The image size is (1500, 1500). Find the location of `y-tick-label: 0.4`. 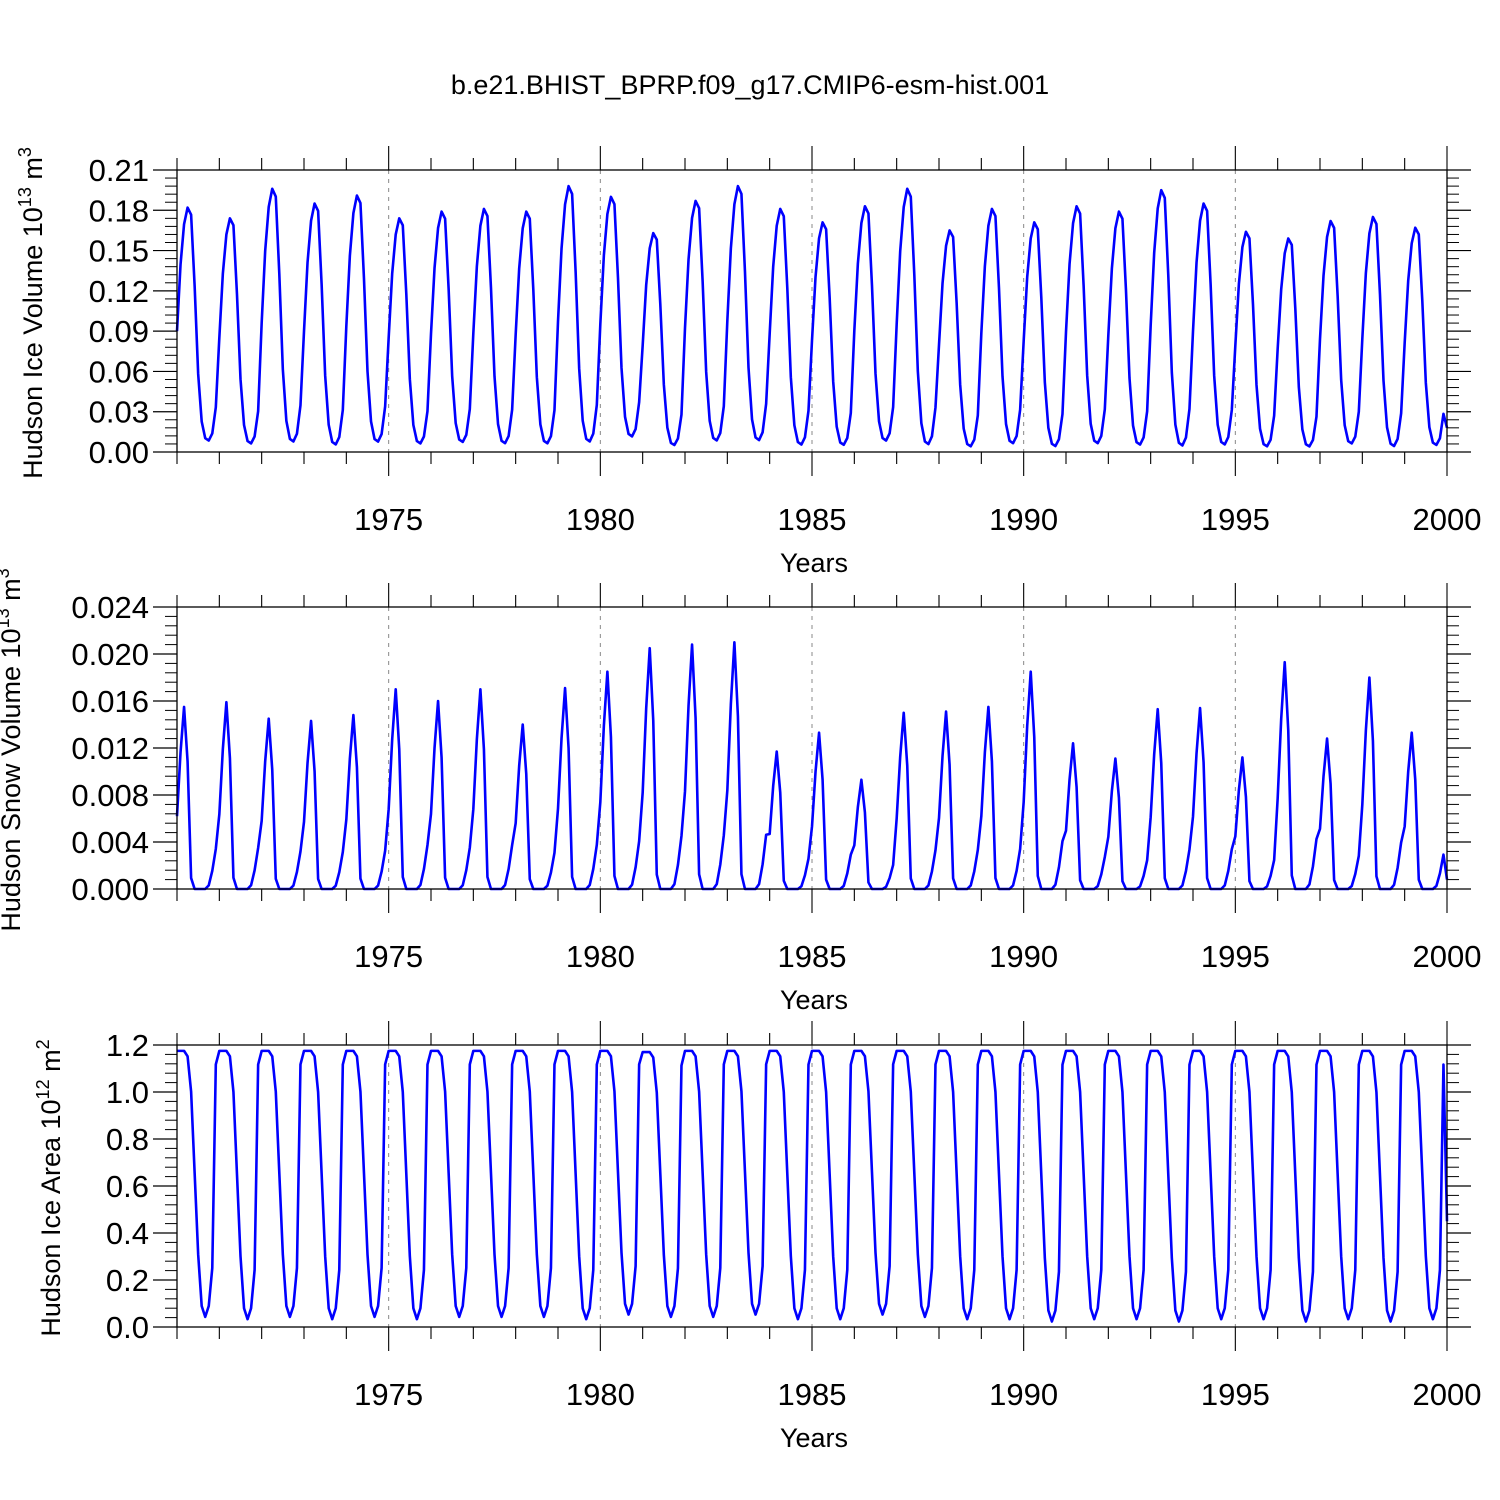

y-tick-label: 0.4 is located at coordinates (127, 1233).